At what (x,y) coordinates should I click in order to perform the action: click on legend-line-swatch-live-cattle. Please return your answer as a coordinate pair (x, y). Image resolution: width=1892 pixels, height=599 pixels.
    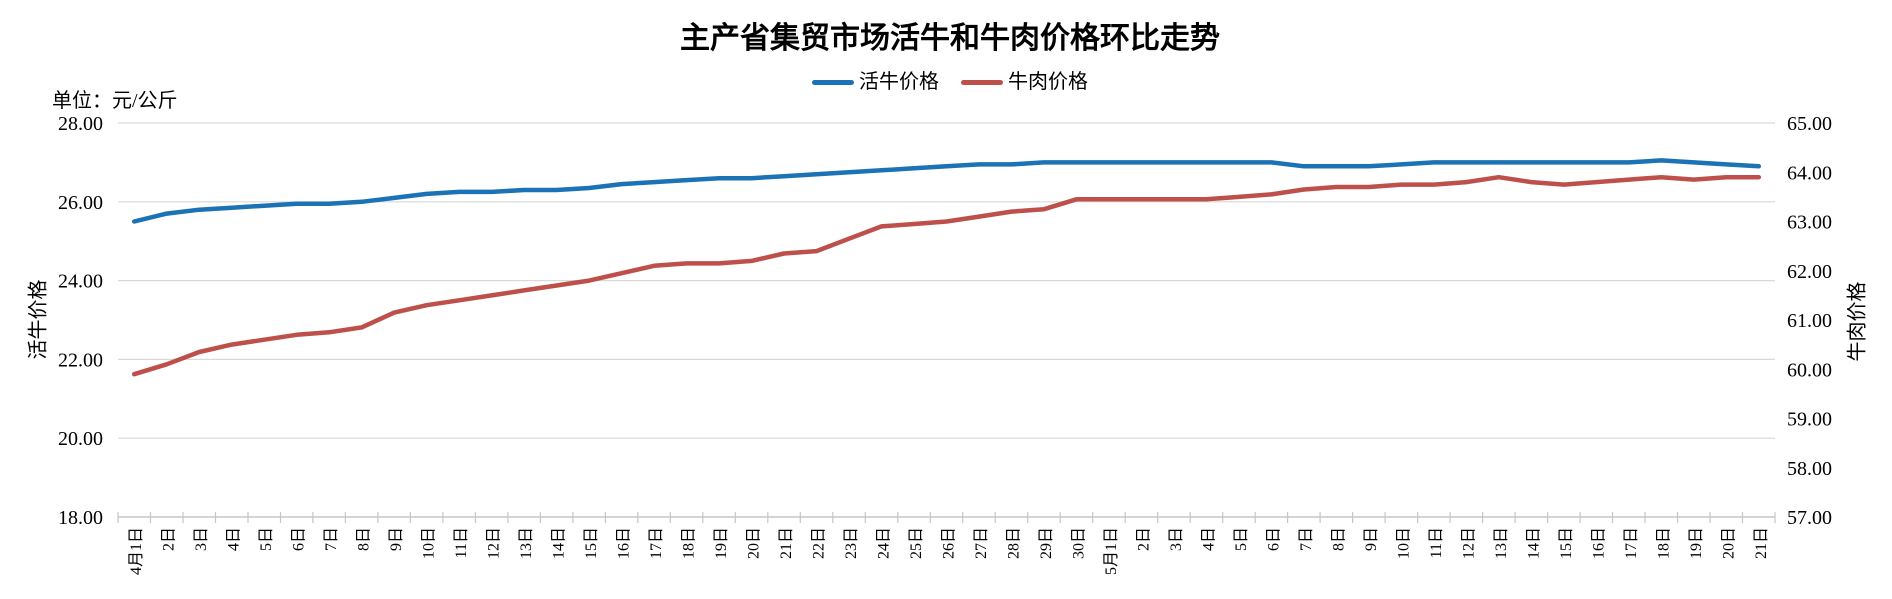
    Looking at the image, I should click on (833, 82).